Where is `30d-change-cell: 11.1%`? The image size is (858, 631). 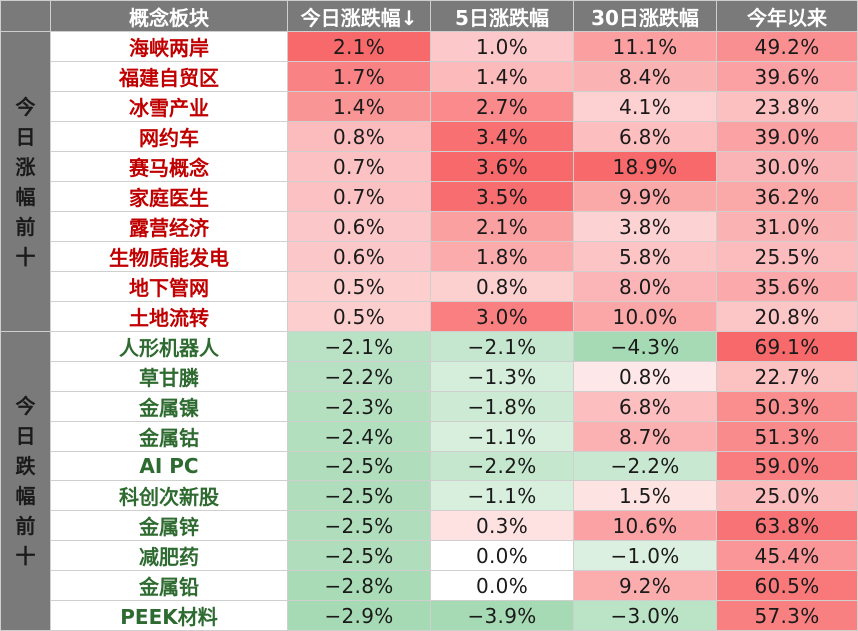
30d-change-cell: 11.1% is located at coordinates (645, 46).